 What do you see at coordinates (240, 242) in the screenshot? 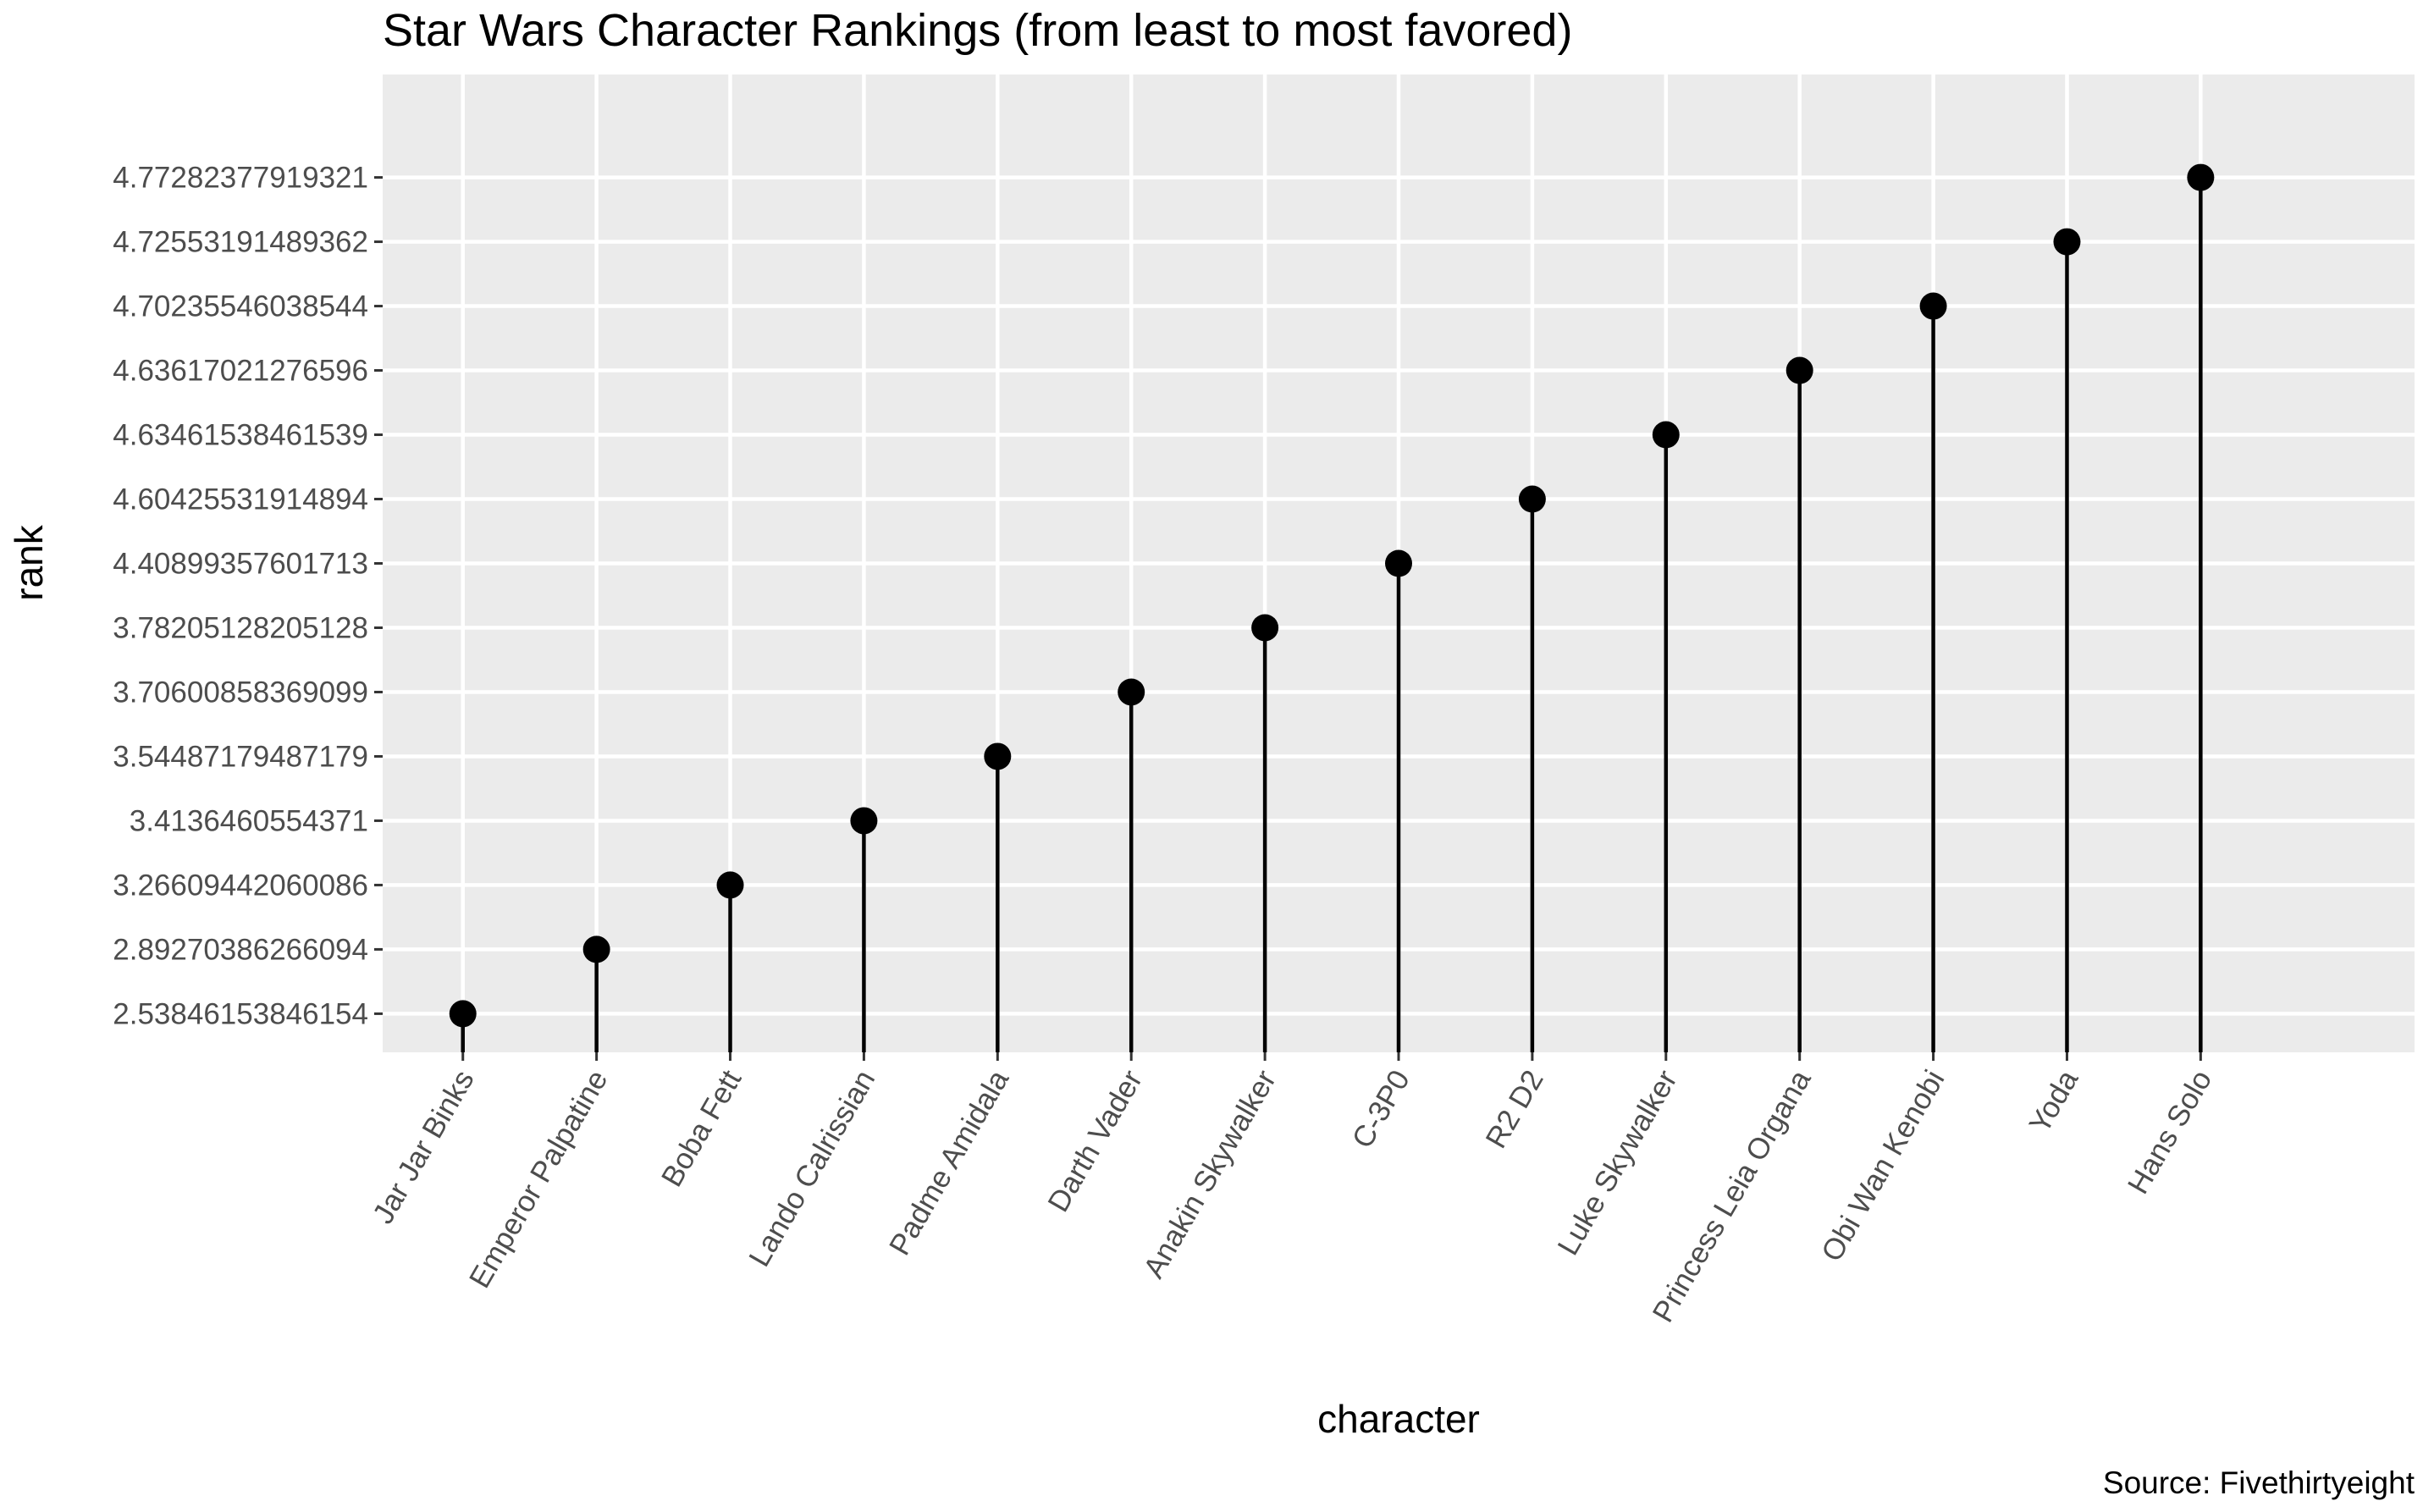
I see `y-tick-label: 4.72553191489362` at bounding box center [240, 242].